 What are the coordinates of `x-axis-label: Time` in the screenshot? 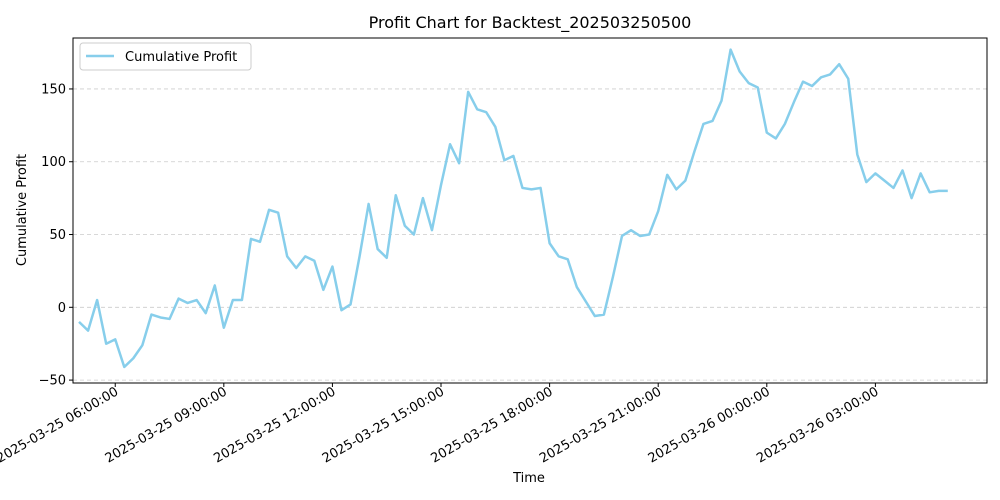 It's located at (528, 478).